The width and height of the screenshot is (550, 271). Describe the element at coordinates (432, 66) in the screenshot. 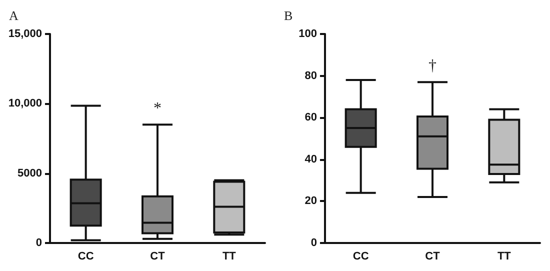

I see `annotation: †` at that location.